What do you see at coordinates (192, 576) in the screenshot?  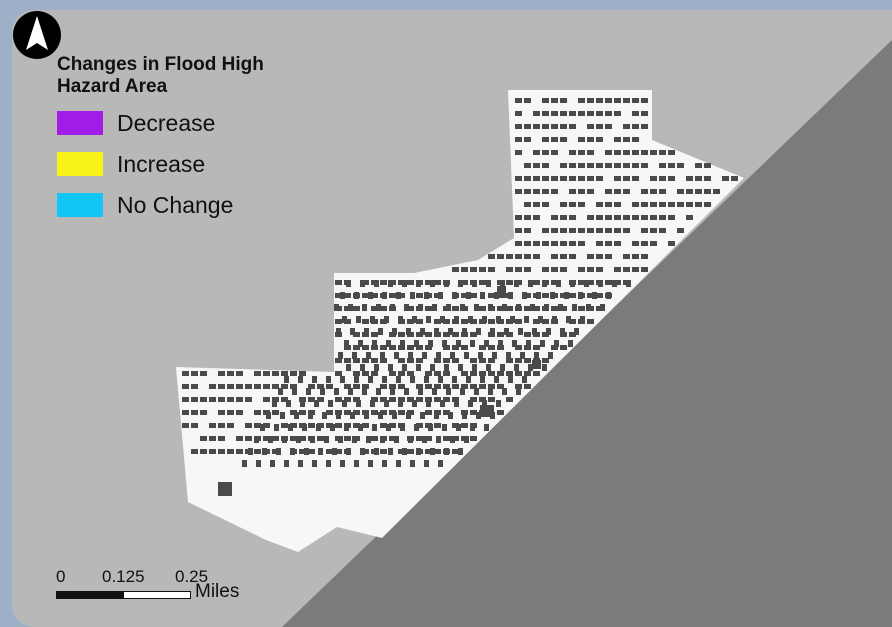 I see `scale-tick-2: 0.25` at bounding box center [192, 576].